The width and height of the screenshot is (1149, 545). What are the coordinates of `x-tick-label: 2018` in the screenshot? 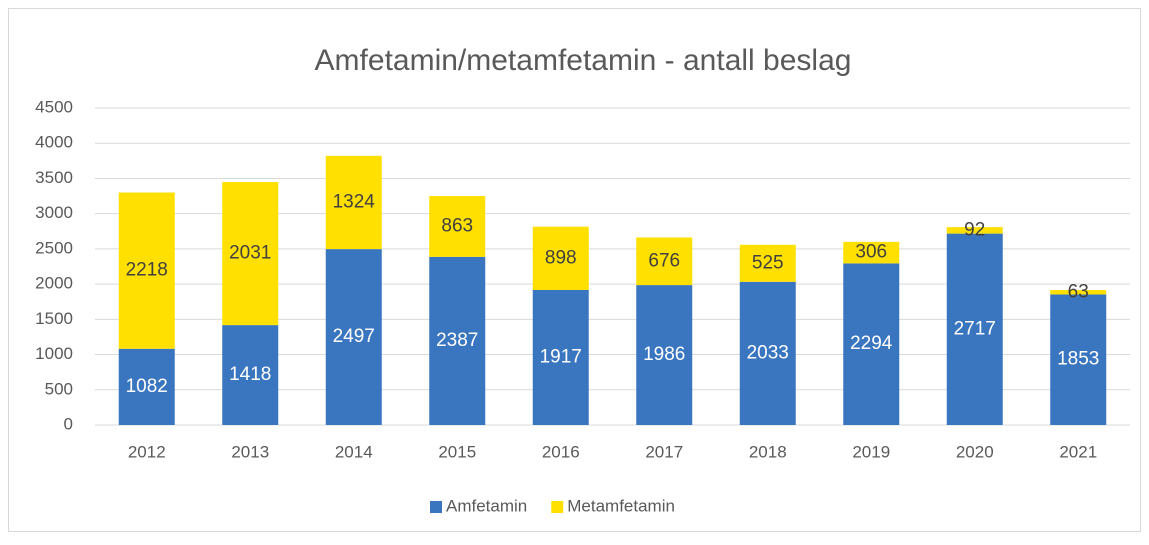 It's located at (768, 451).